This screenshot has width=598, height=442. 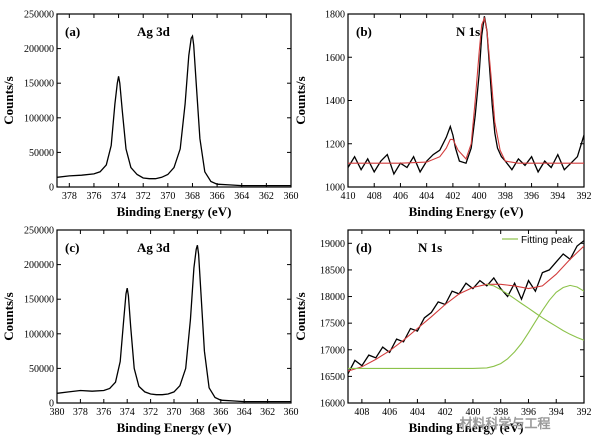 What do you see at coordinates (72, 247) in the screenshot?
I see `panel-label: (c)` at bounding box center [72, 247].